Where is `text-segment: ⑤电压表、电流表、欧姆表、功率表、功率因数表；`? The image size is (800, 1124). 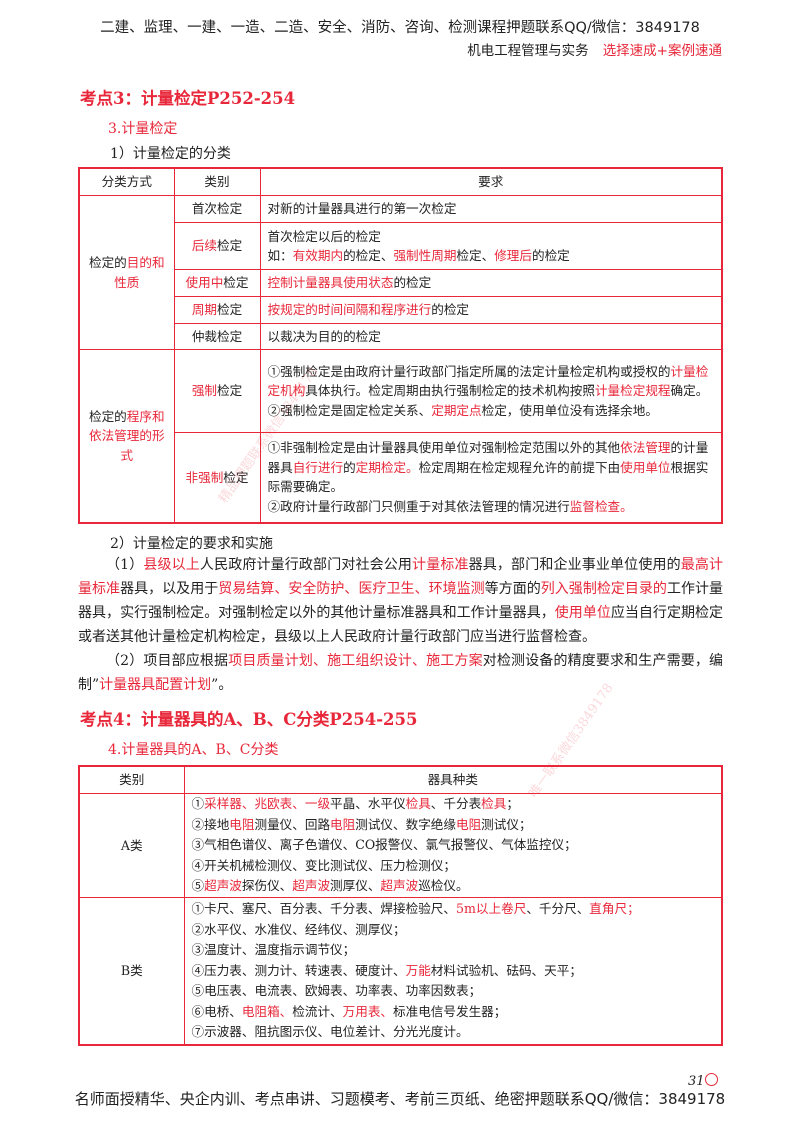 text-segment: ⑤电压表、电流表、欧姆表、功率表、功率因数表； is located at coordinates (336, 990).